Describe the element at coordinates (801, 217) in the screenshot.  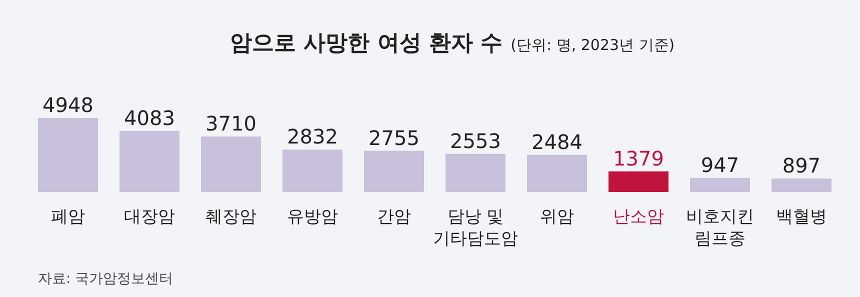
I see `x-tick-label: 백혈병` at that location.